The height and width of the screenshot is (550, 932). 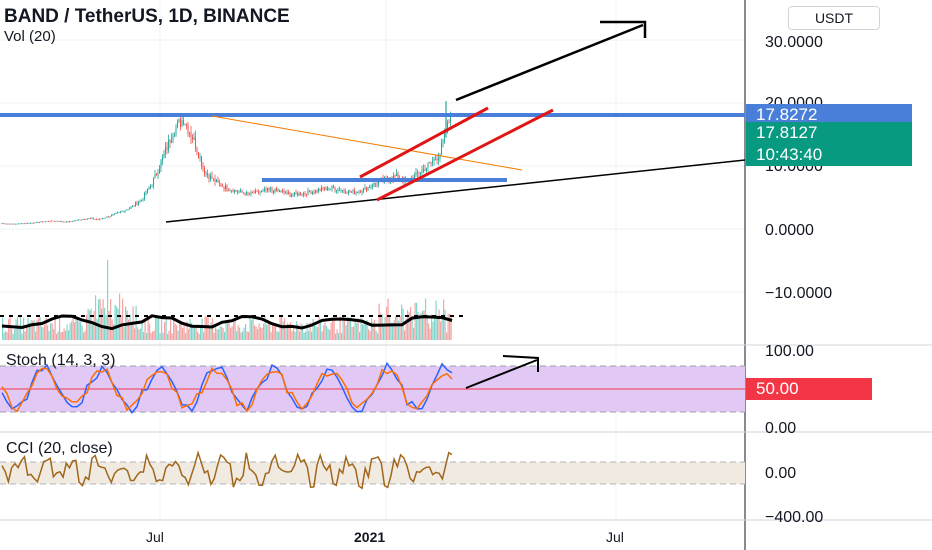 What do you see at coordinates (61, 360) in the screenshot?
I see `stoch-title: Stoch (14, 3, 3)` at bounding box center [61, 360].